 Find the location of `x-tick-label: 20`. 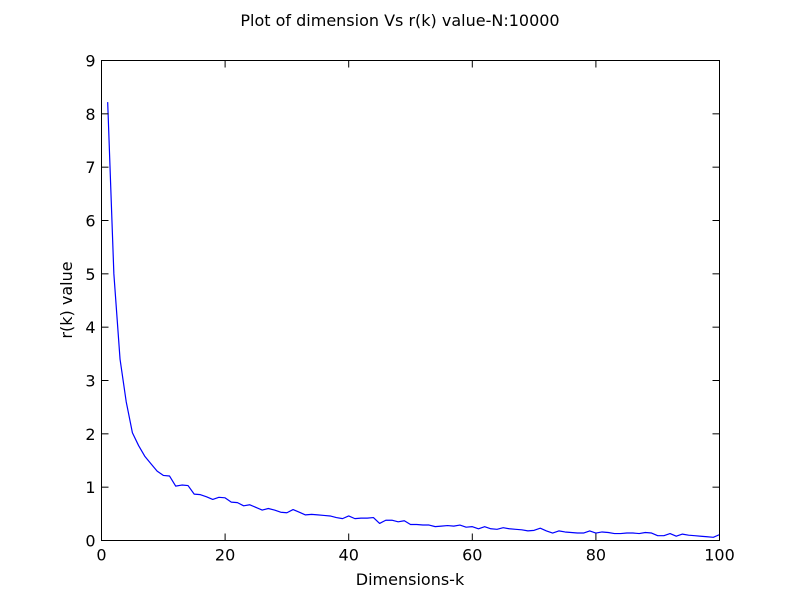

x-tick-label: 20 is located at coordinates (225, 555).